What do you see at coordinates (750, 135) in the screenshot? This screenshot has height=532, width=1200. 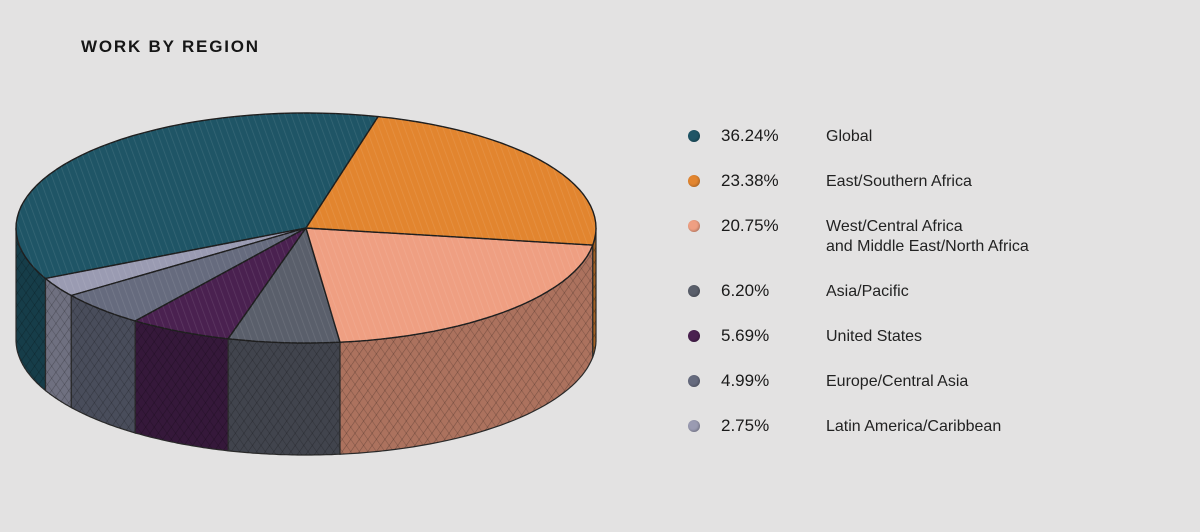 I see `legend-percent: 36.24%` at bounding box center [750, 135].